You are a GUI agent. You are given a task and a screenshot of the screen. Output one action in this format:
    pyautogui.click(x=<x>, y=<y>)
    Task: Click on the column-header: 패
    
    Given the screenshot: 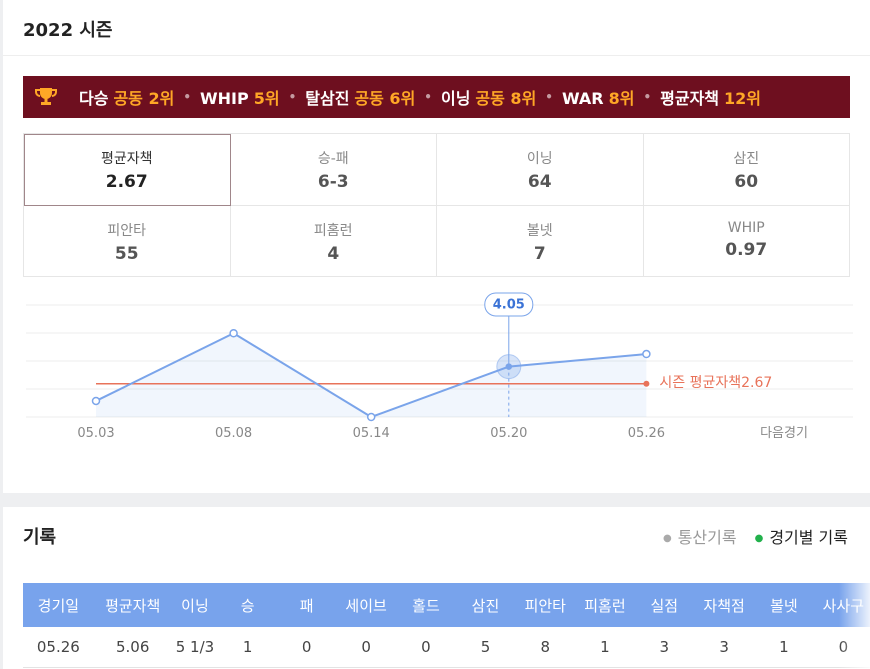 What is the action you would take?
    pyautogui.click(x=307, y=605)
    